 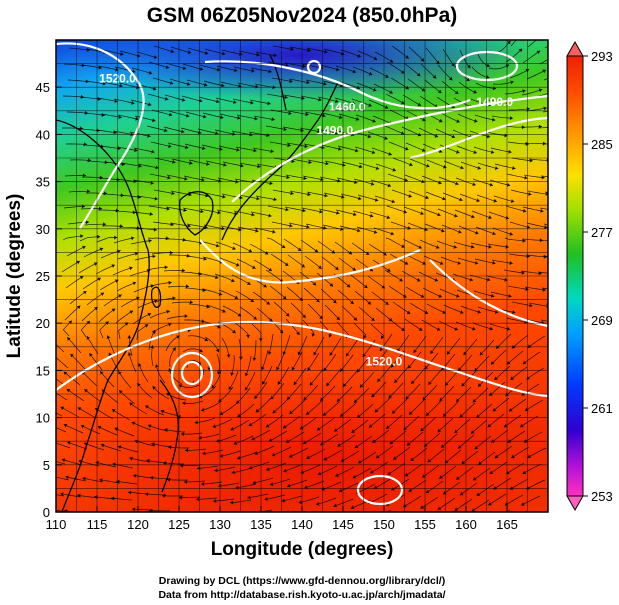 I want to click on coastline-japan, so click(x=280, y=161).